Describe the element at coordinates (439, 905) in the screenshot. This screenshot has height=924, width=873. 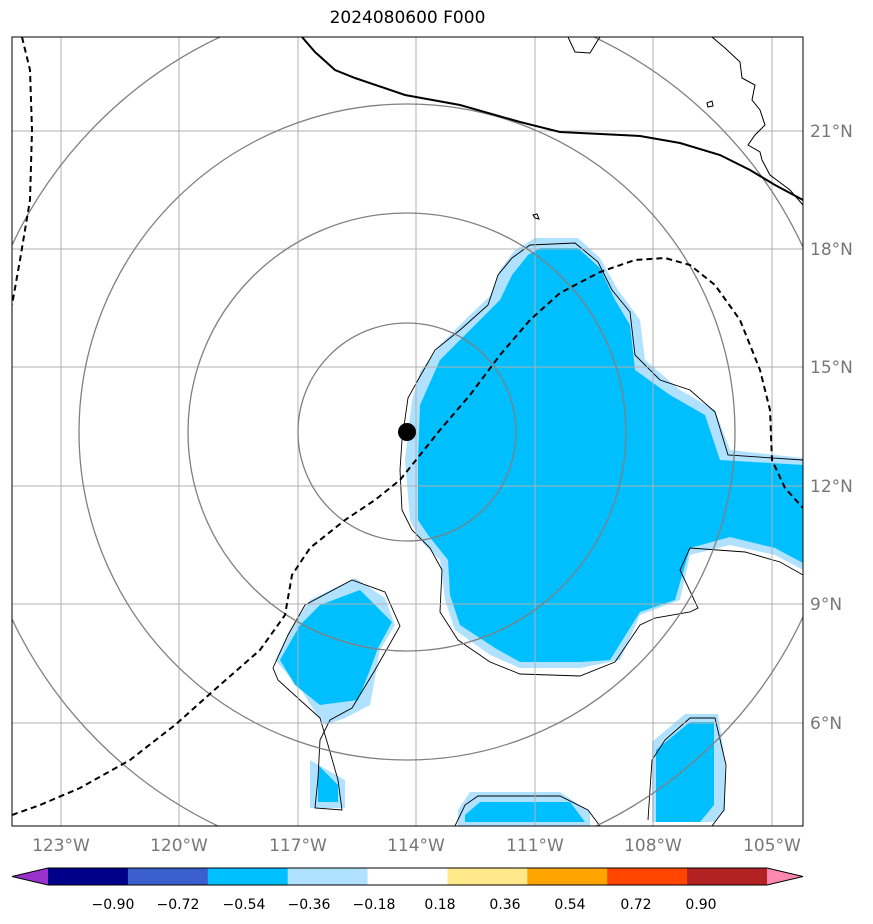
I see `colorbar-tick-label: 0.18` at that location.